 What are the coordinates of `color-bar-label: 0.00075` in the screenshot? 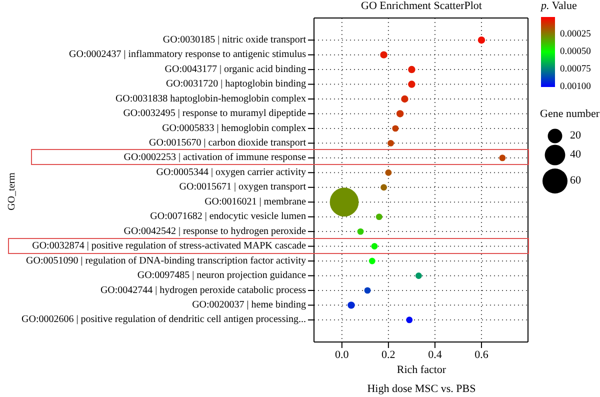 It's located at (576, 69).